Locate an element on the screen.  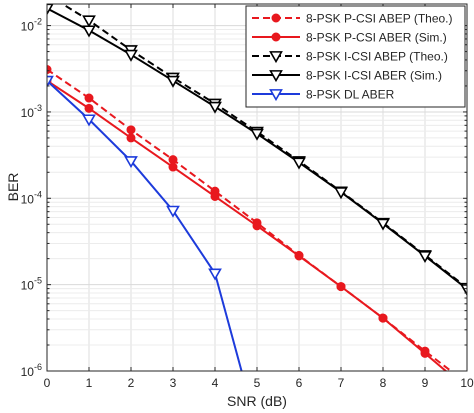
x-tick-label: 1 is located at coordinates (89, 383).